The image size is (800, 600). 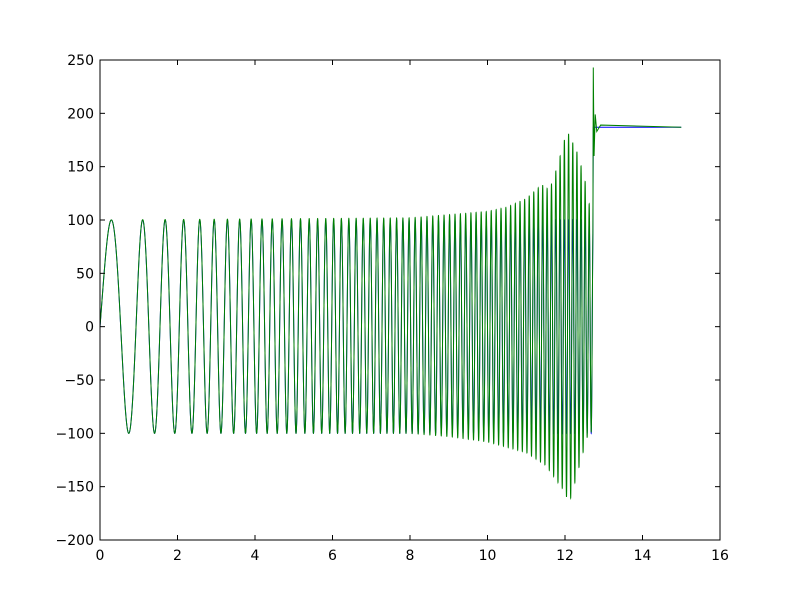 I want to click on x-tick-label: 12, so click(x=565, y=556).